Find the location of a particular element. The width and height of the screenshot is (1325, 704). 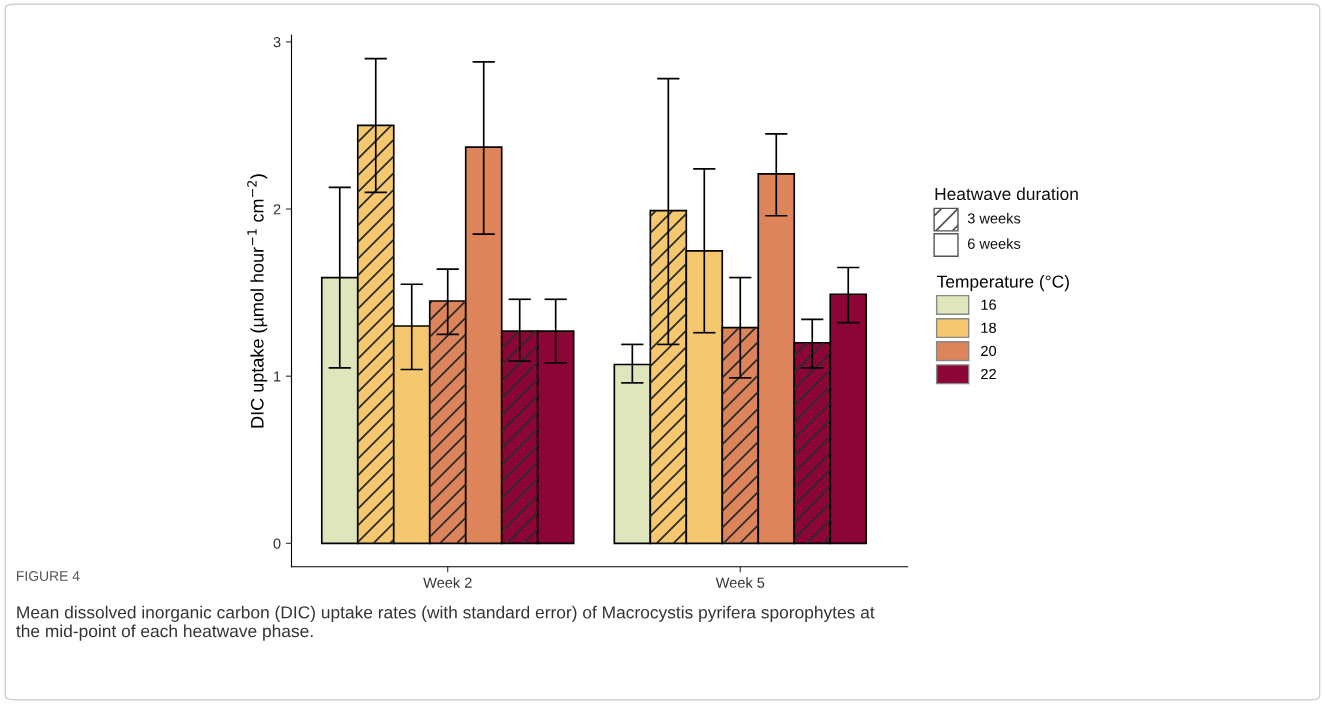

text: 3 weeks is located at coordinates (994, 218).